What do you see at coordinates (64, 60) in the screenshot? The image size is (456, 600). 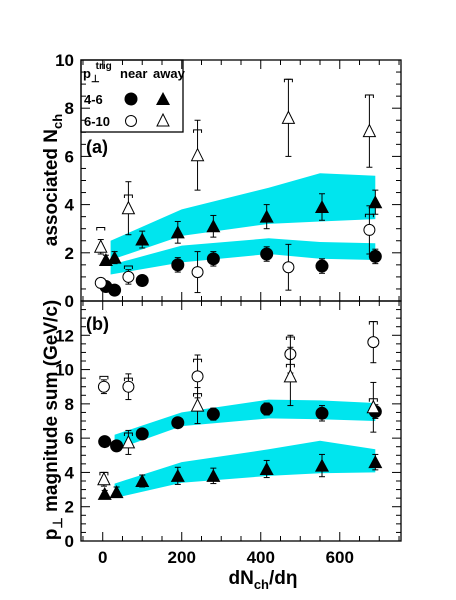 I see `y-tick-label-a: 10` at bounding box center [64, 60].